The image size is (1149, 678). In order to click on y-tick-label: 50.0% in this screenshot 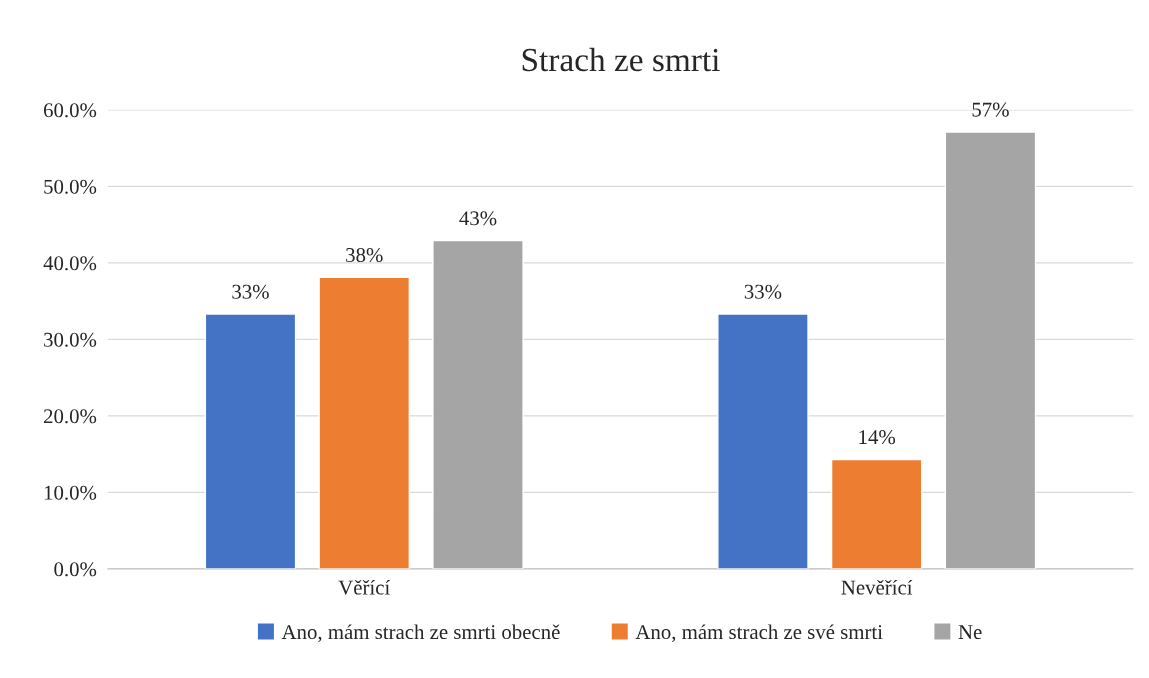, I will do `click(70, 186)`.